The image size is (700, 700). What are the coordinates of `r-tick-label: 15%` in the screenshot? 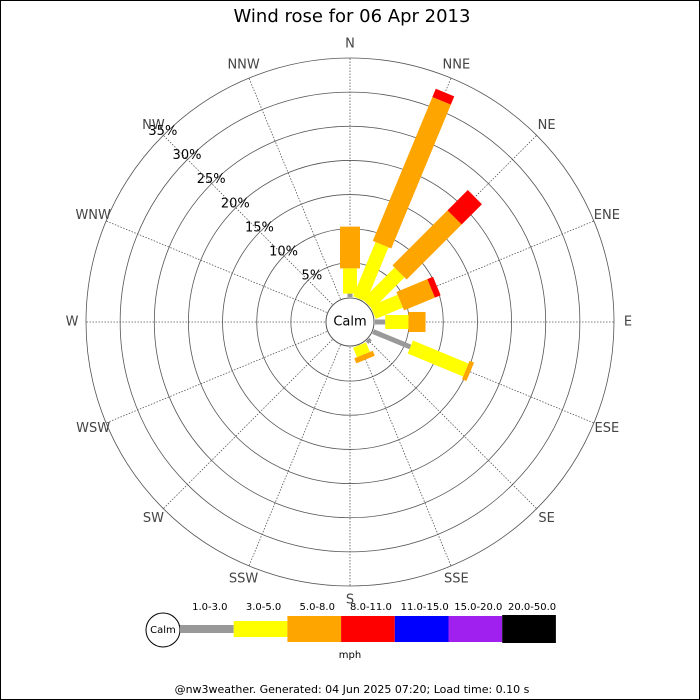 It's located at (259, 227).